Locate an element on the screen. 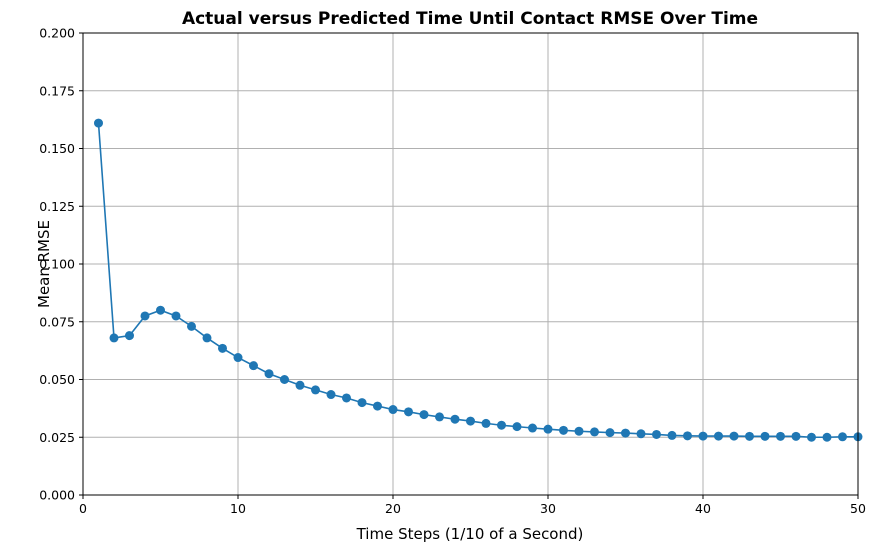  y-axis-label: Mean RMSE is located at coordinates (44, 264).